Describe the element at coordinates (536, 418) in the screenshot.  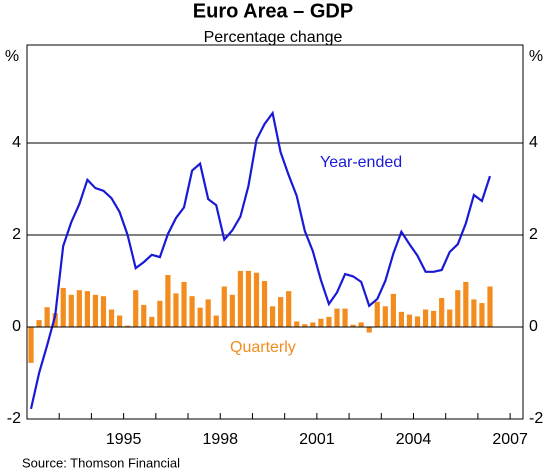
I see `y2-tick-label: -2` at that location.